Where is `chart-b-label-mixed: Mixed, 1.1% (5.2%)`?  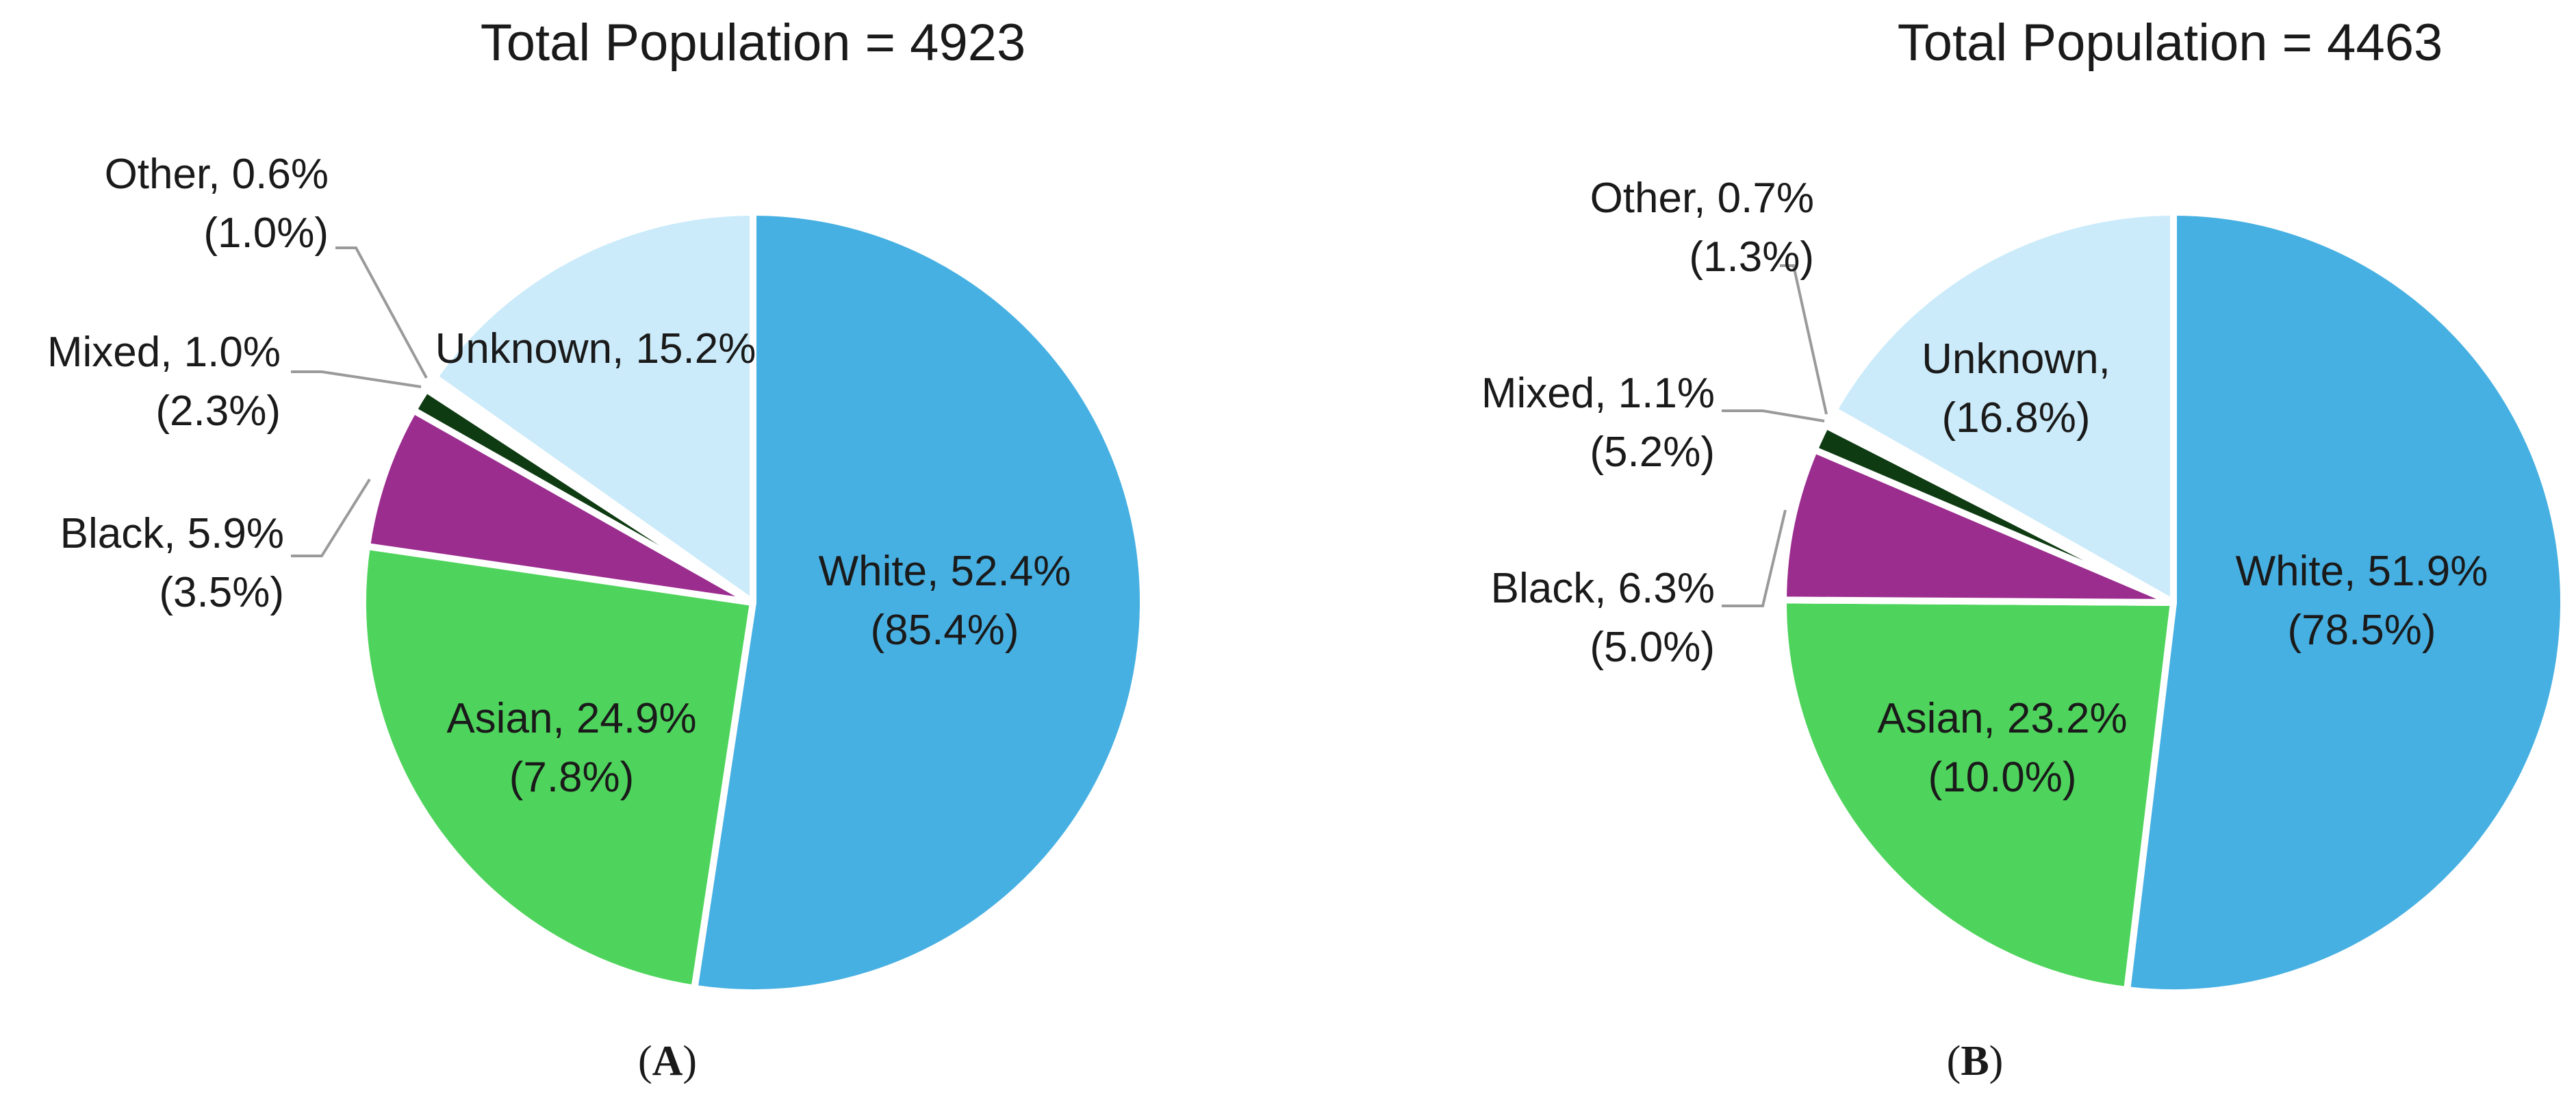
chart-b-label-mixed: Mixed, 1.1% (5.2%) is located at coordinates (1598, 423).